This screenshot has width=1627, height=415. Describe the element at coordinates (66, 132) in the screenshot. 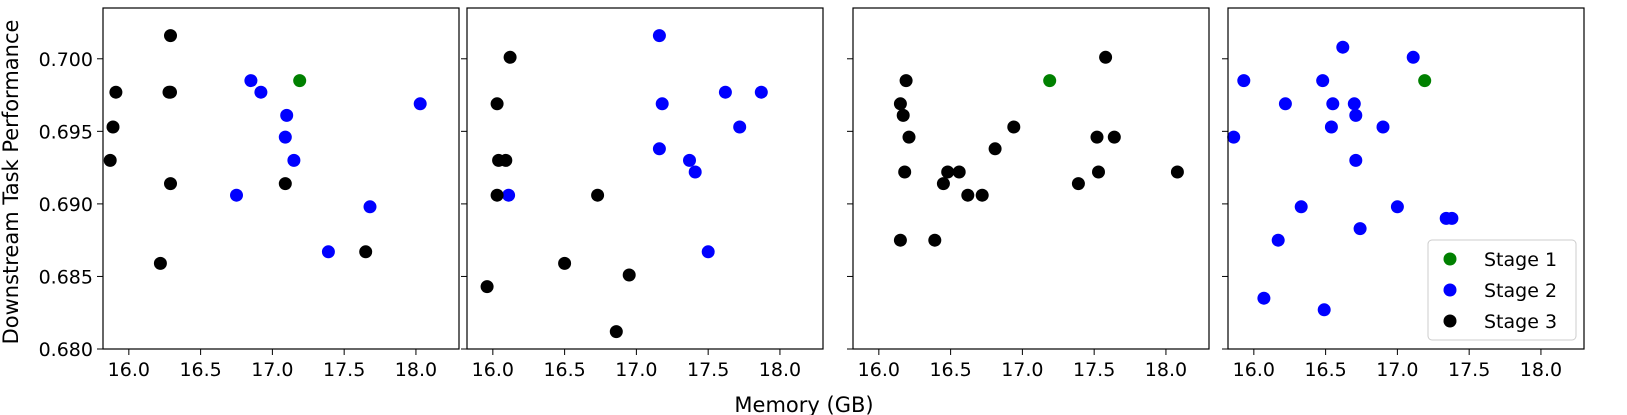

I see `y-tick-label: 0.695` at that location.